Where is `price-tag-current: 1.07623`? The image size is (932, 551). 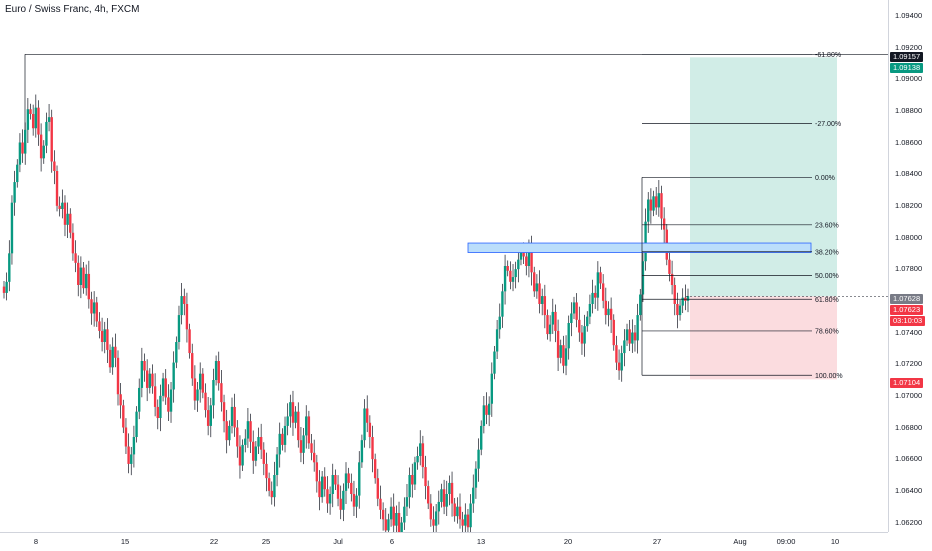
price-tag-current: 1.07623 is located at coordinates (907, 310).